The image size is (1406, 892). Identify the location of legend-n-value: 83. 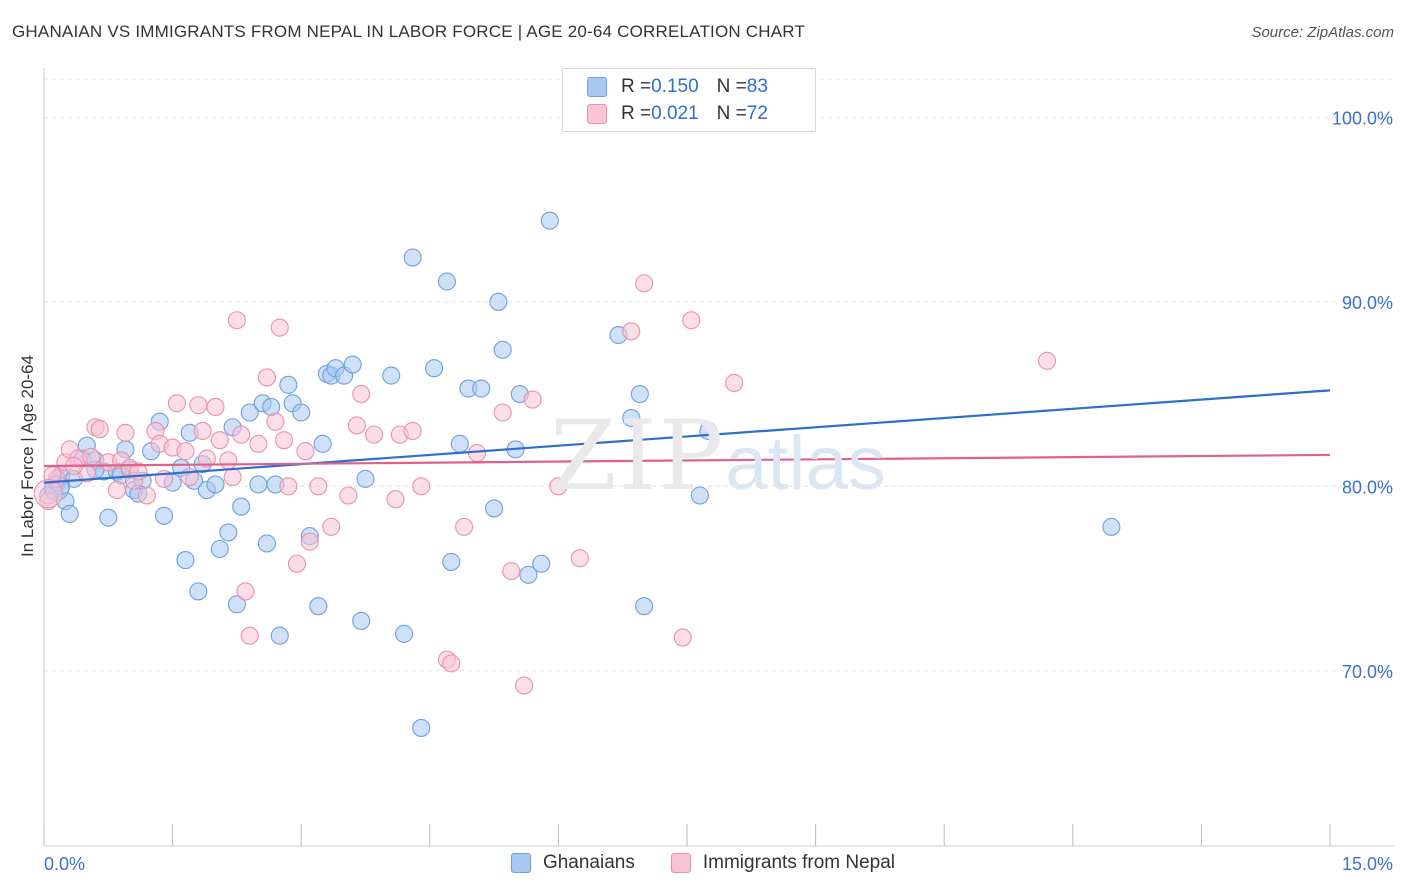
(757, 86).